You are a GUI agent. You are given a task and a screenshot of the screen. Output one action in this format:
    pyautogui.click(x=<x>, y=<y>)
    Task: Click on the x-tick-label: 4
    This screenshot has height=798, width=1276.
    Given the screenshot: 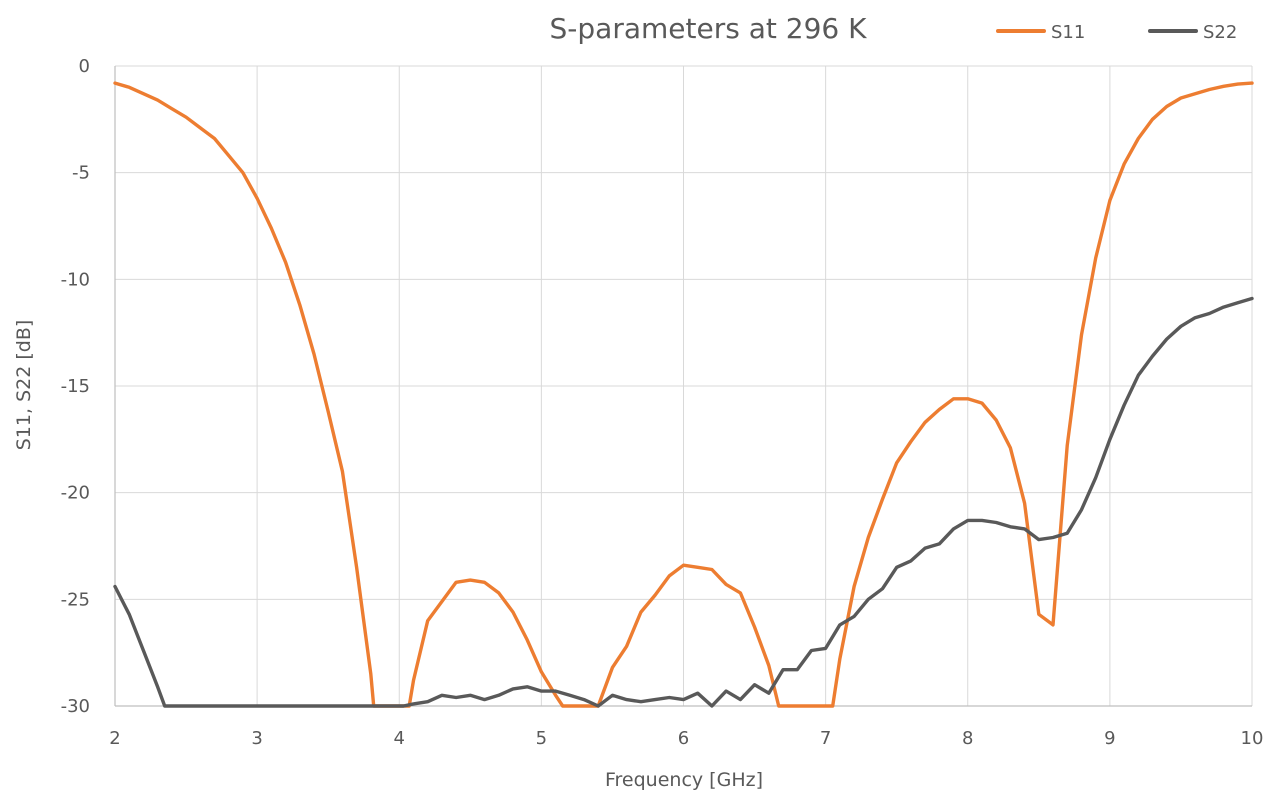 What is the action you would take?
    pyautogui.click(x=399, y=738)
    